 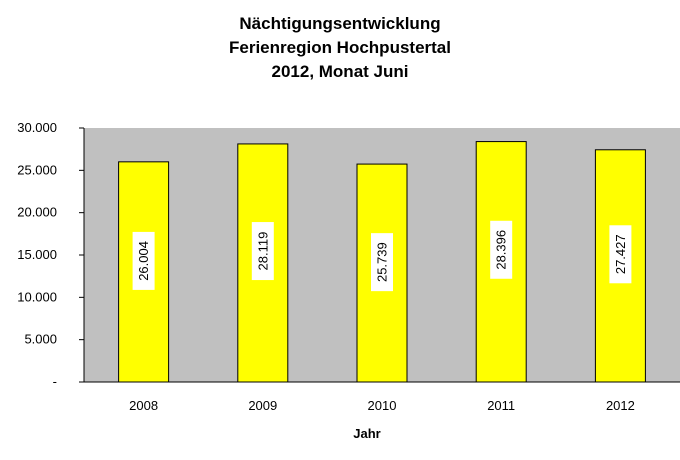 What do you see at coordinates (37, 127) in the screenshot?
I see `y-tick-label: 30.000` at bounding box center [37, 127].